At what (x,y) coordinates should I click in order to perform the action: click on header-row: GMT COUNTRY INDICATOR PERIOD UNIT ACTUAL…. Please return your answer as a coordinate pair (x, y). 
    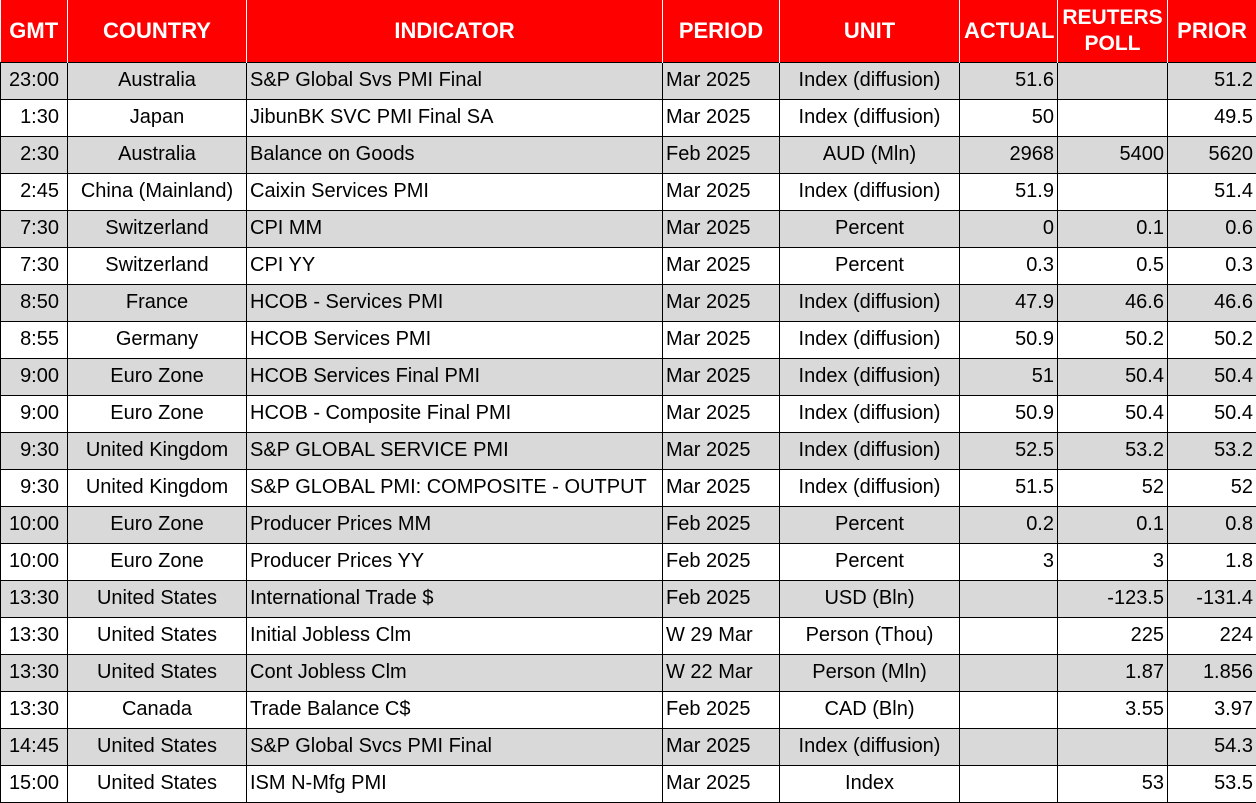
    Looking at the image, I should click on (628, 31).